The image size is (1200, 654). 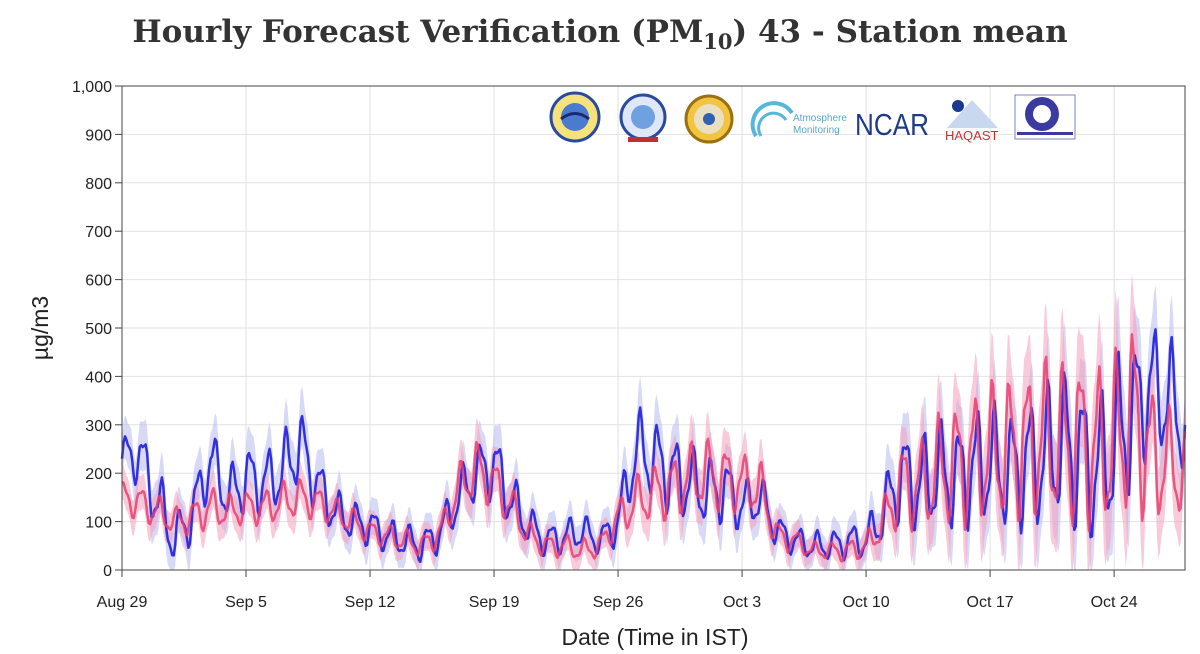 I want to click on x-tick-label: Oct 3, so click(x=742, y=602).